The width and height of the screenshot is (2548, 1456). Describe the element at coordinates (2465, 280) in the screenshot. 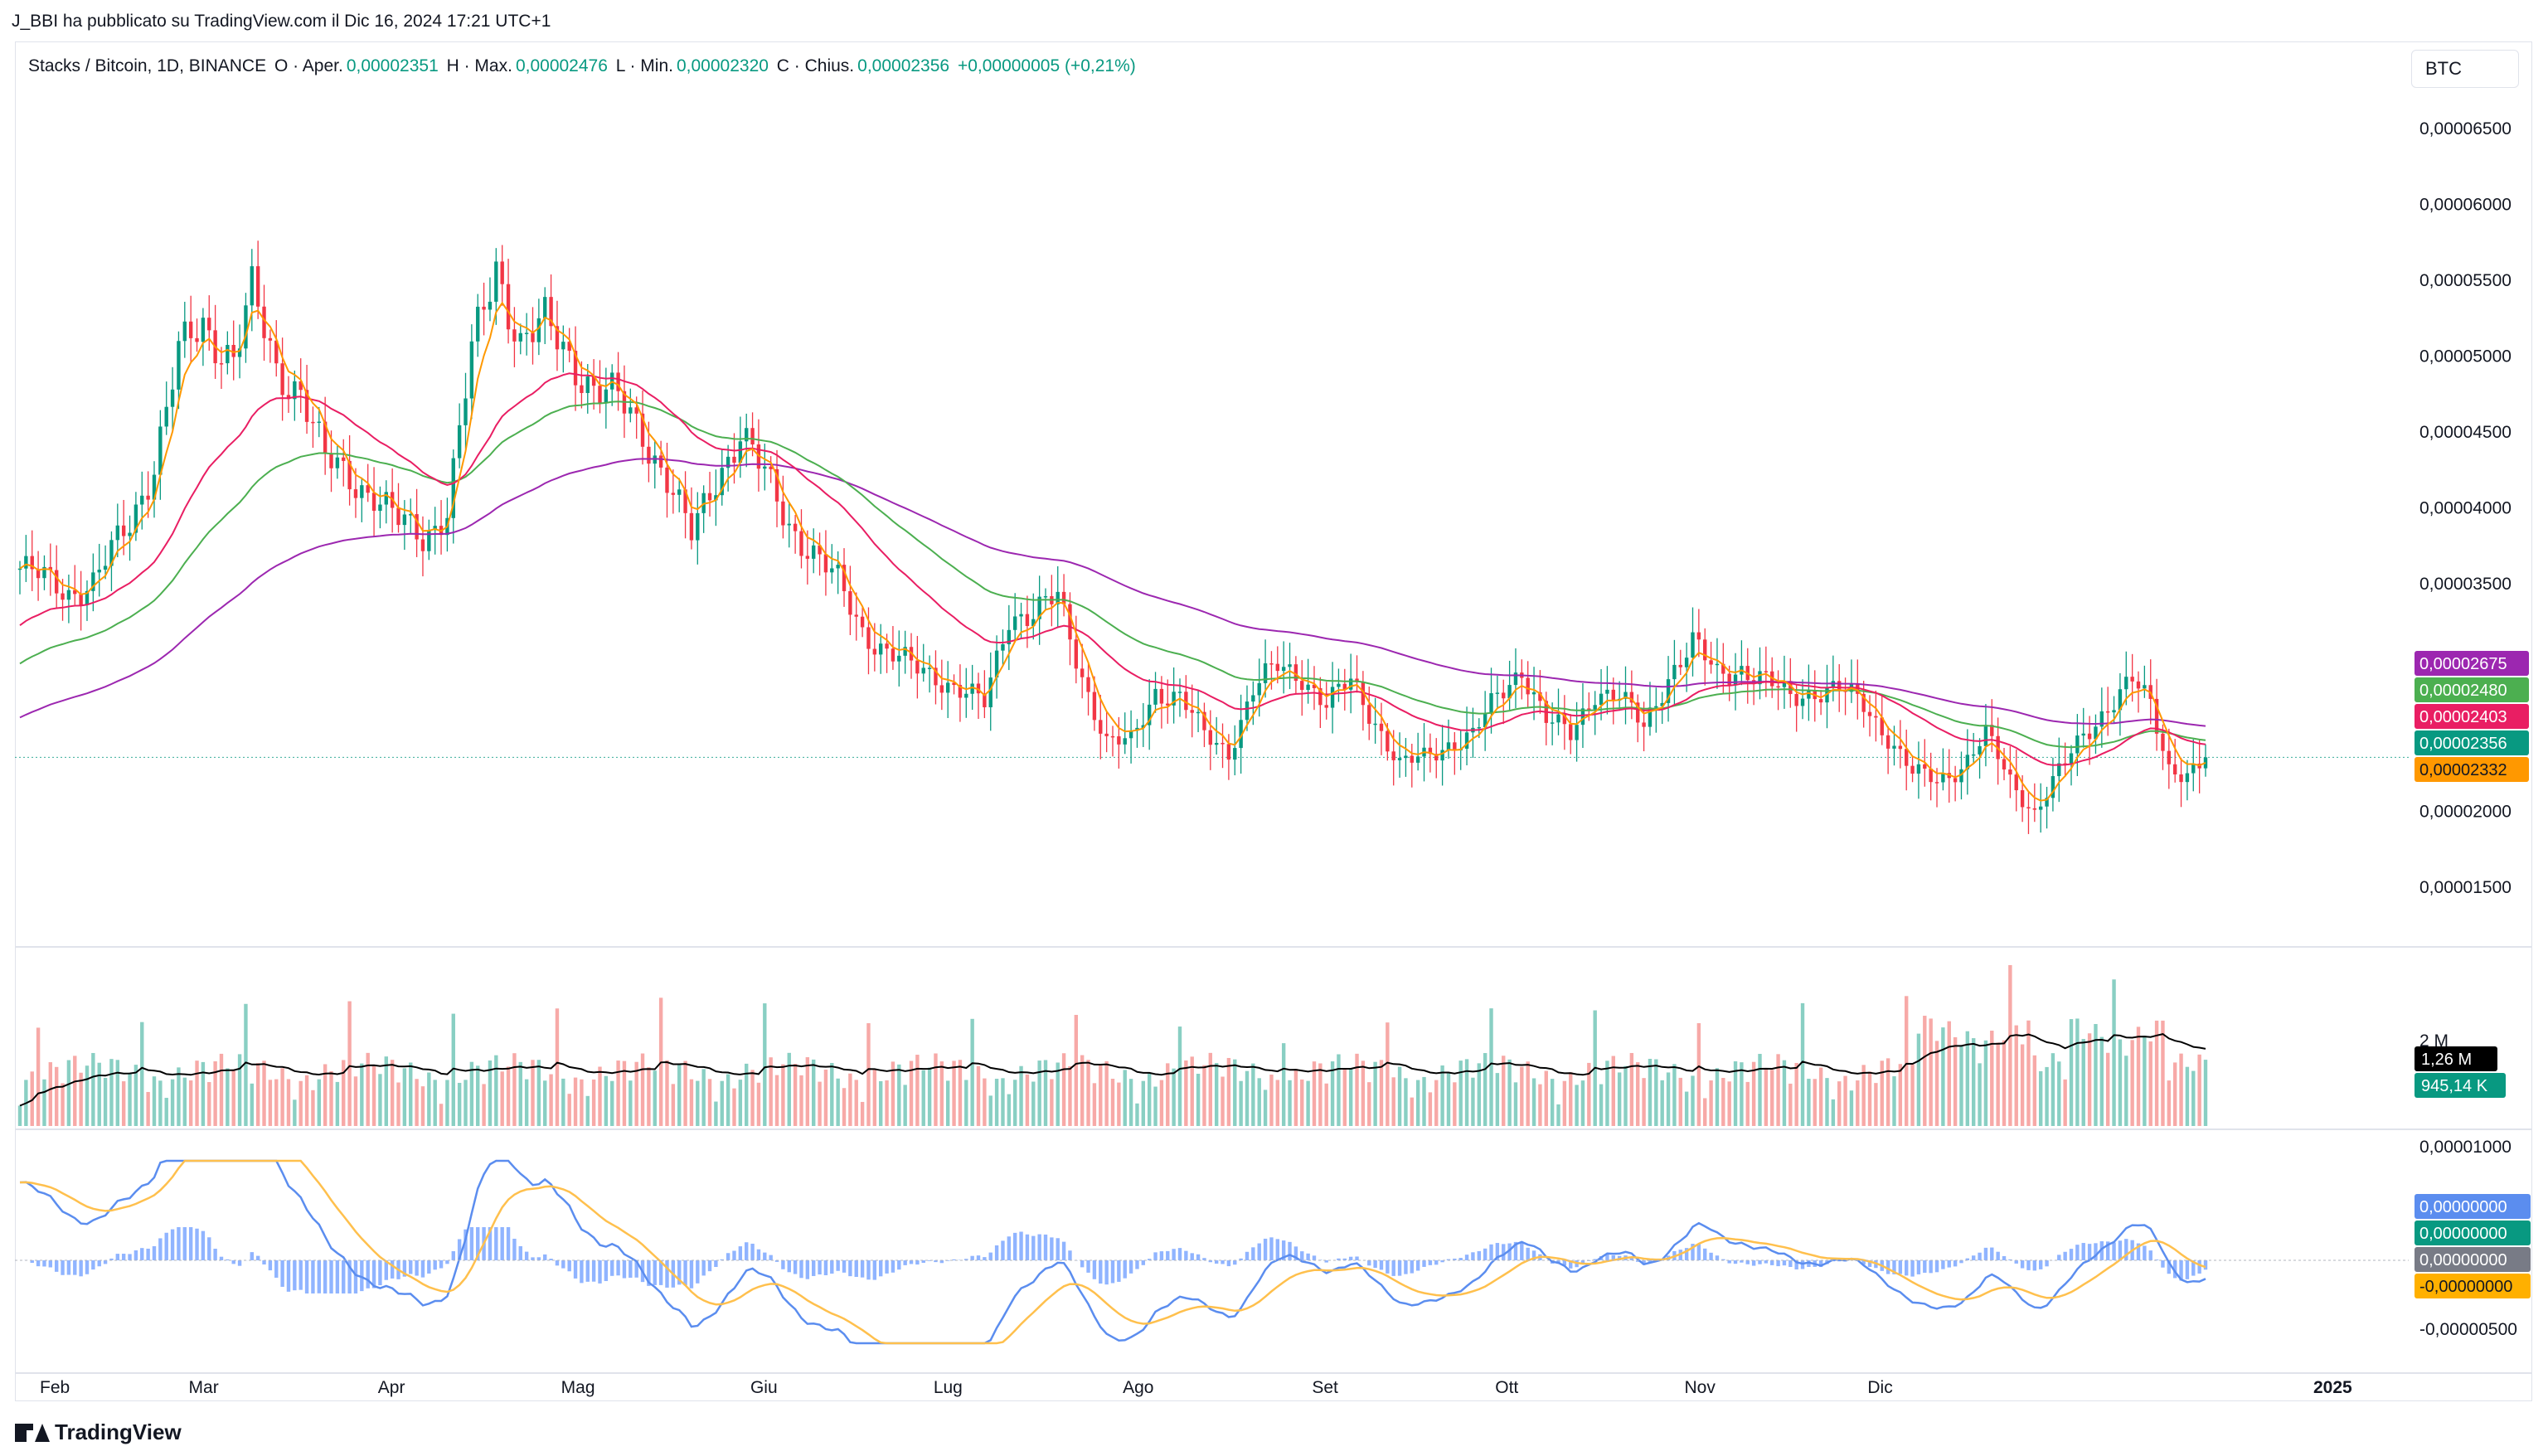

I see `price-tick-label: 0,00005500` at that location.